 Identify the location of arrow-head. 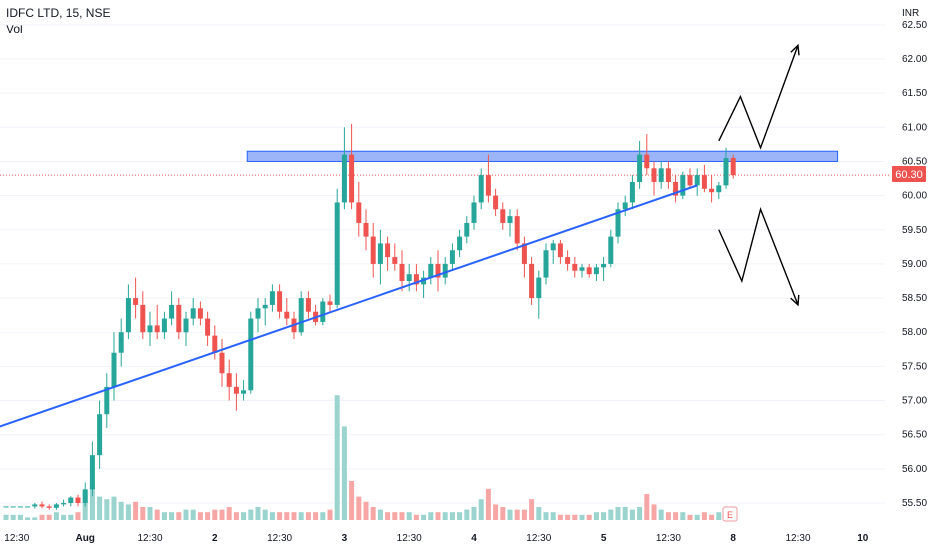
(795, 49).